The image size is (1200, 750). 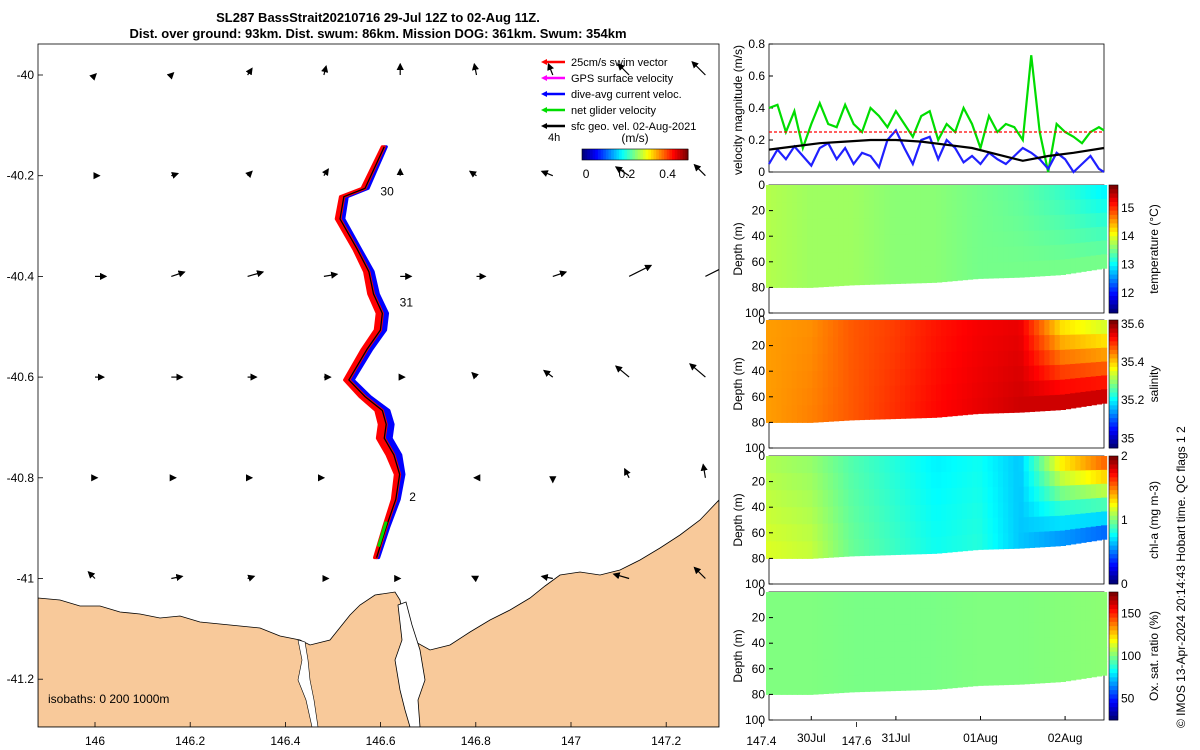 I want to click on map-y-tick-label: -40.8, so click(x=21, y=478).